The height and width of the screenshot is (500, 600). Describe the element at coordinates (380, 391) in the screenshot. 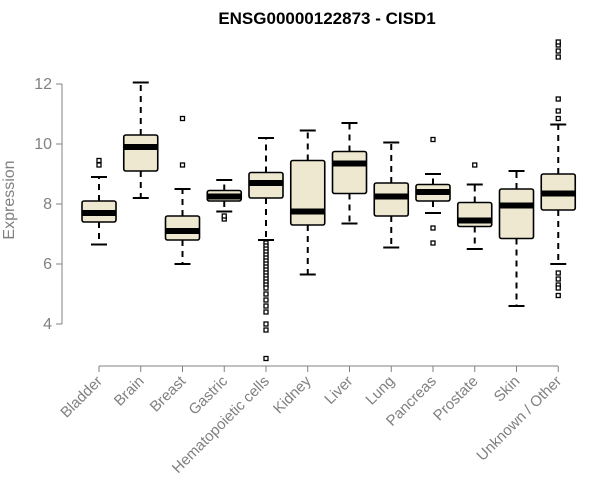

I see `x-tick-label: Lung` at that location.